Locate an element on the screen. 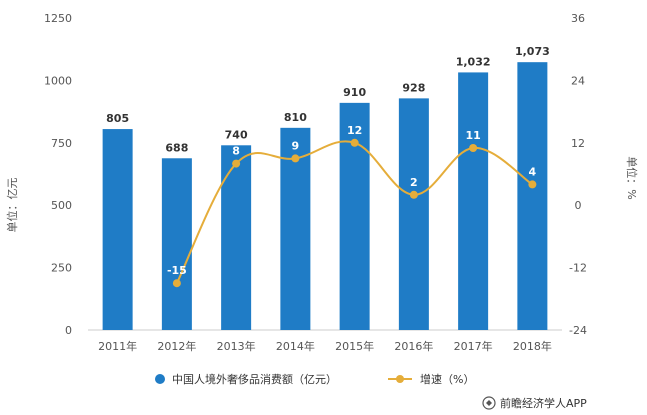  app-logo-icon is located at coordinates (489, 403).